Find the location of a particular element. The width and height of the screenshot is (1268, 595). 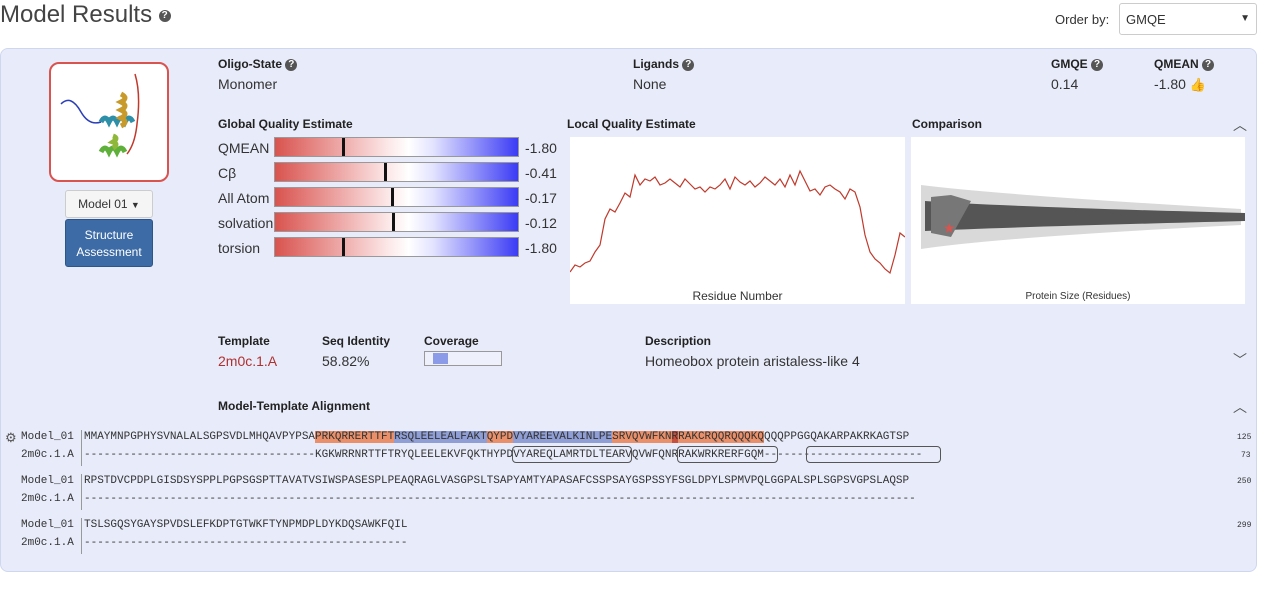

gqe-row-value: -0.12 is located at coordinates (541, 223).